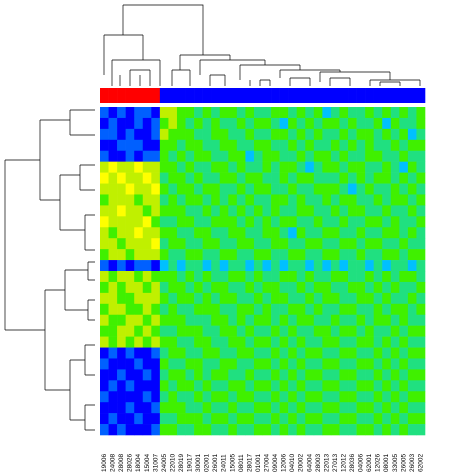 The image size is (474, 474). Describe the element at coordinates (190, 463) in the screenshot. I see `column-label: 19017` at that location.